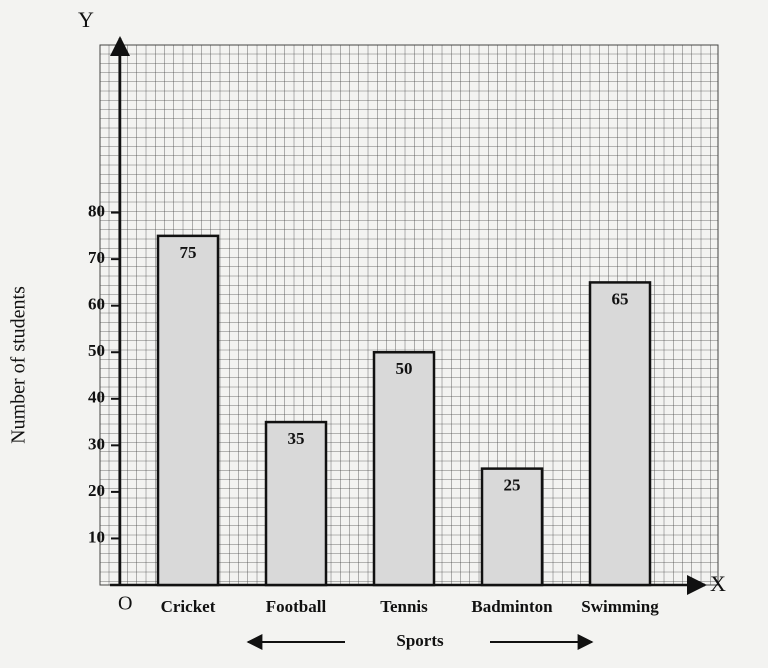  Describe the element at coordinates (125, 604) in the screenshot. I see `origin-label: O` at that location.